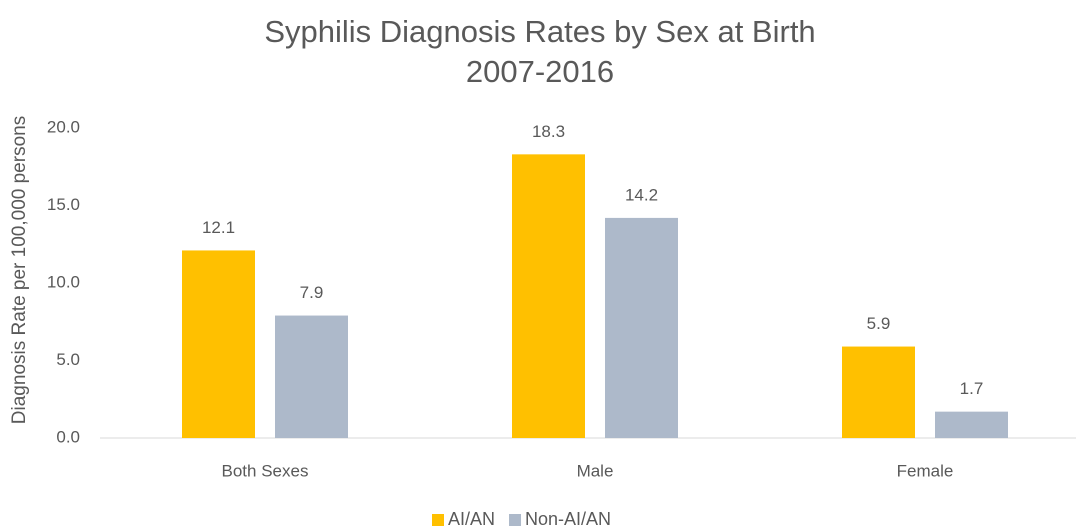 The width and height of the screenshot is (1076, 532). I want to click on legend-label: Non-AI/AN, so click(568, 519).